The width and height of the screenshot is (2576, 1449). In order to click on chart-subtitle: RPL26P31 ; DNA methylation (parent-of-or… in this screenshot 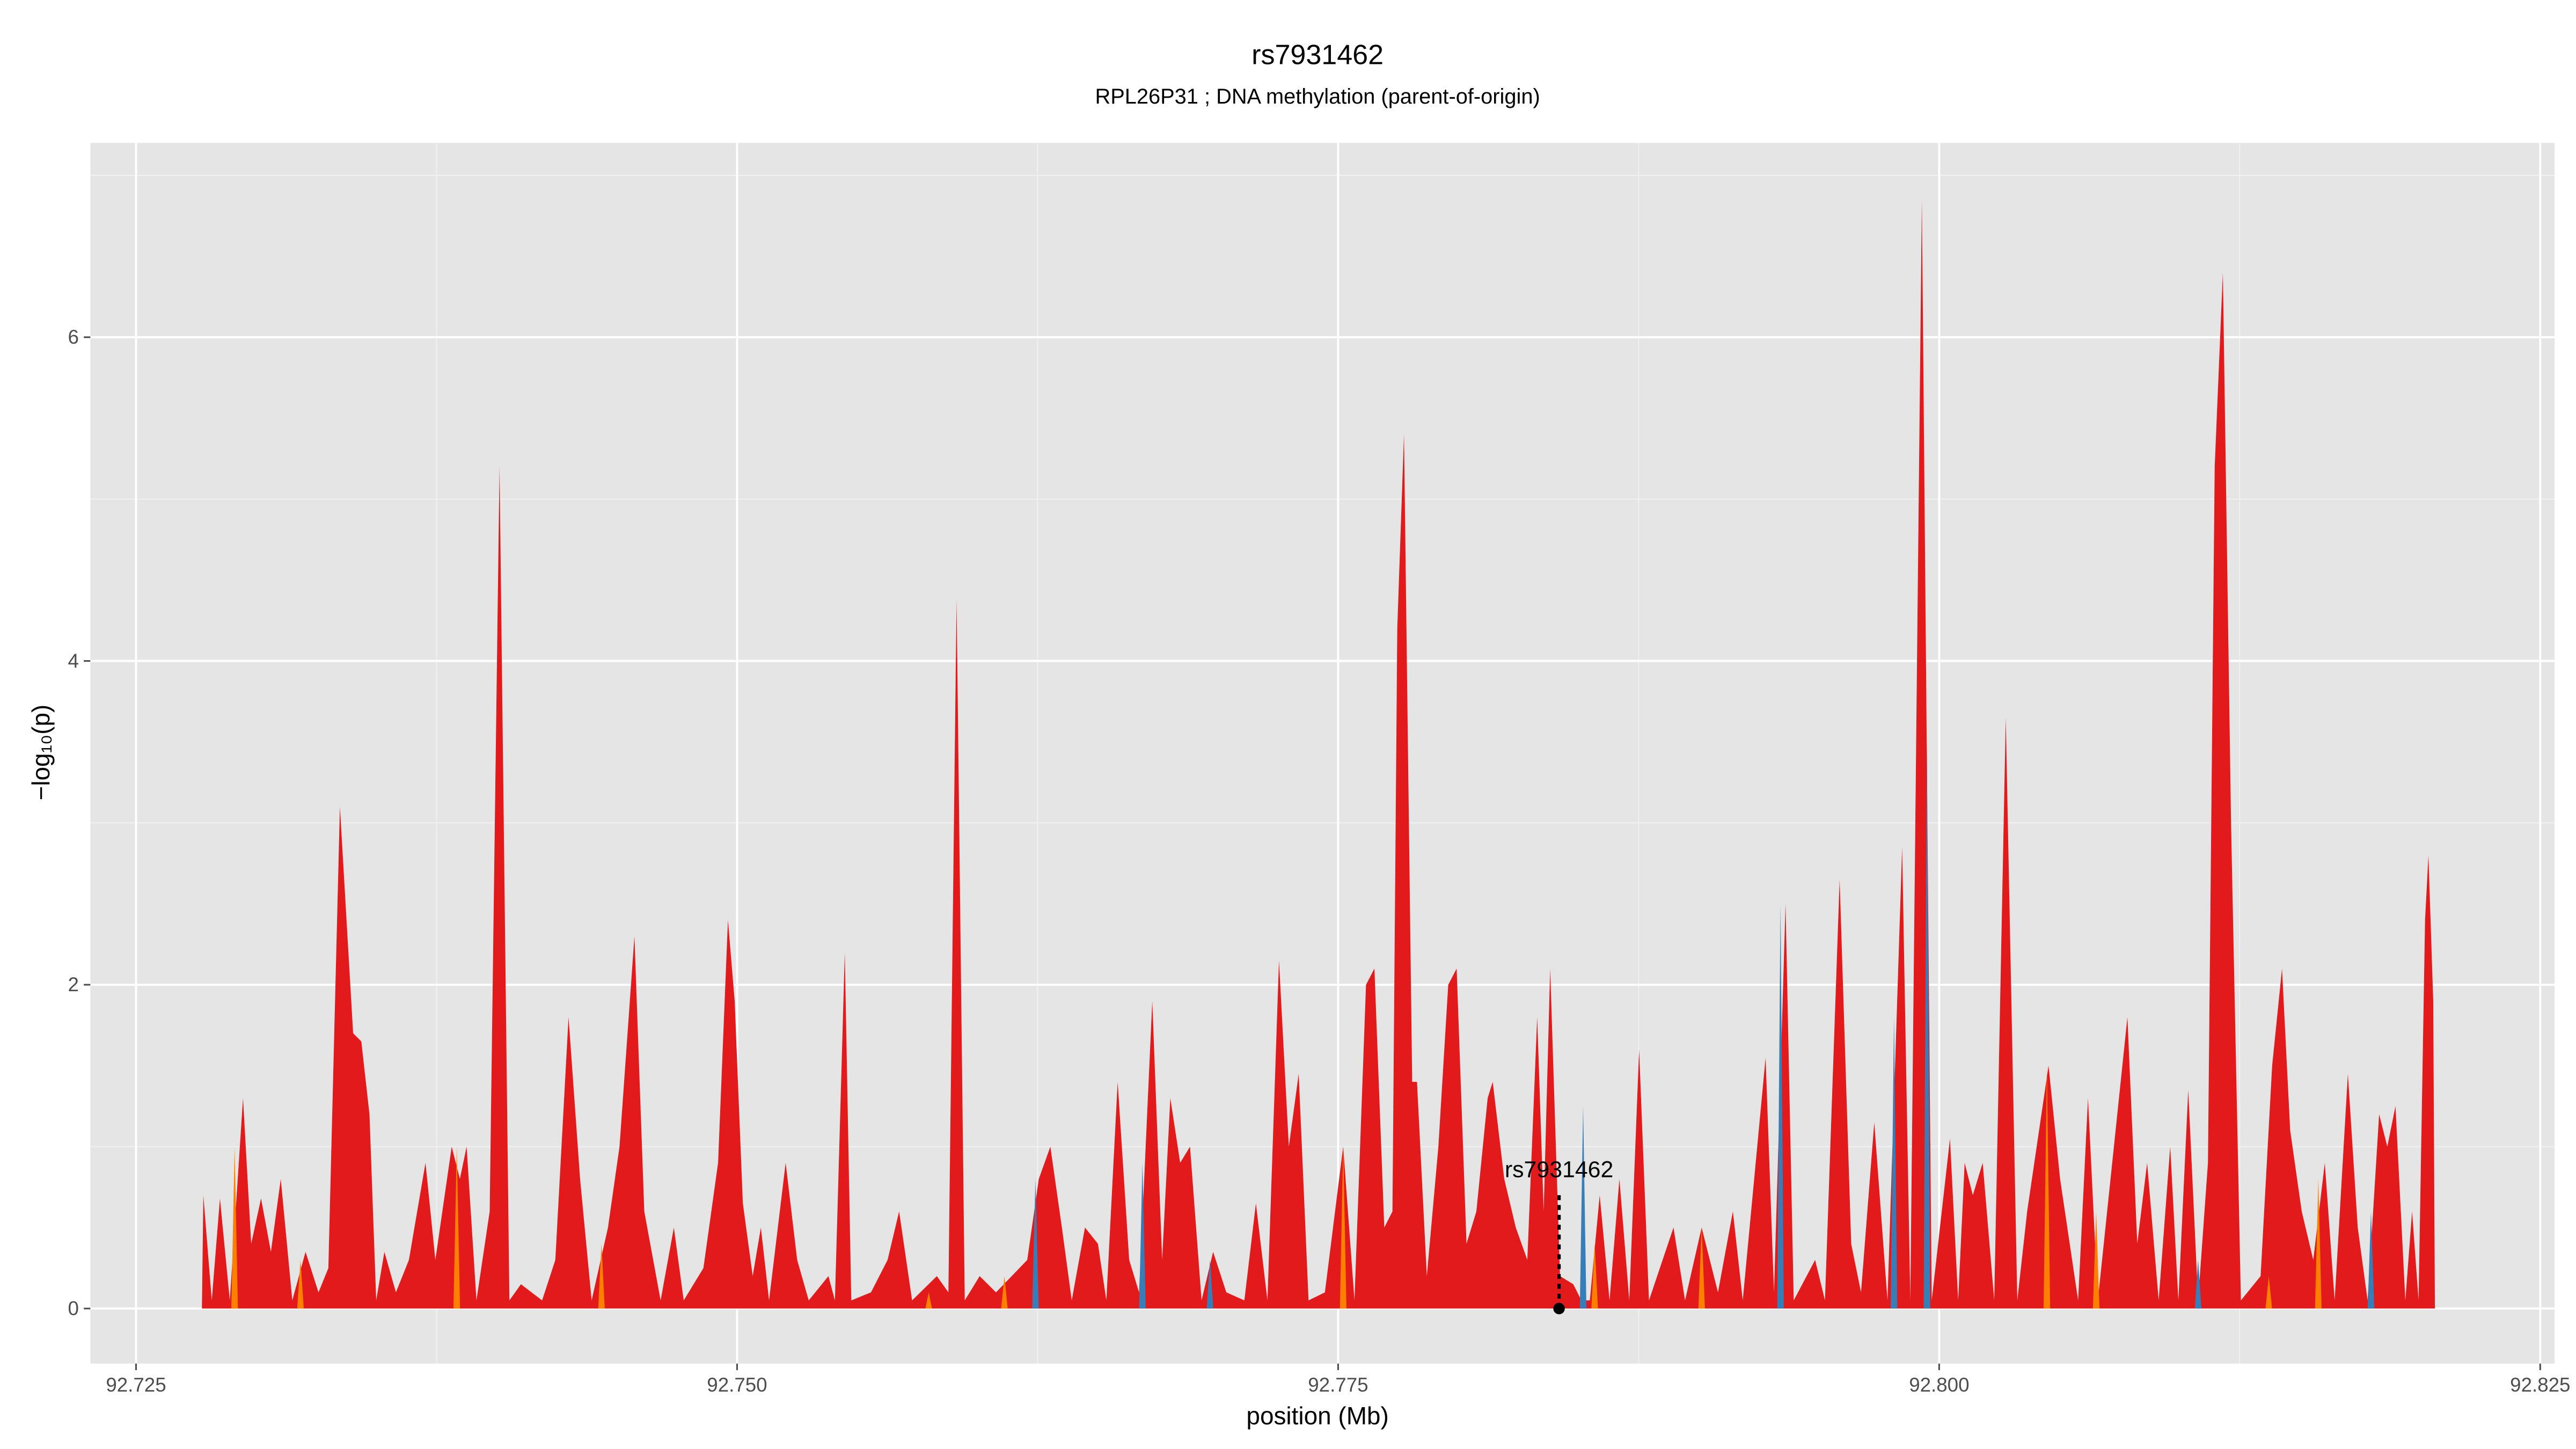, I will do `click(1317, 96)`.